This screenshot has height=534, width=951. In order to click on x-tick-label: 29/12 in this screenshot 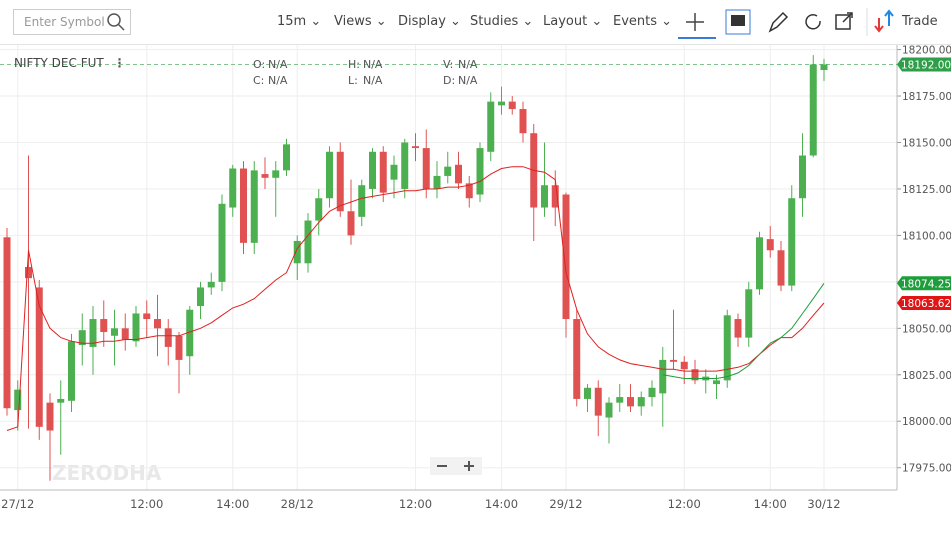, I will do `click(565, 504)`.